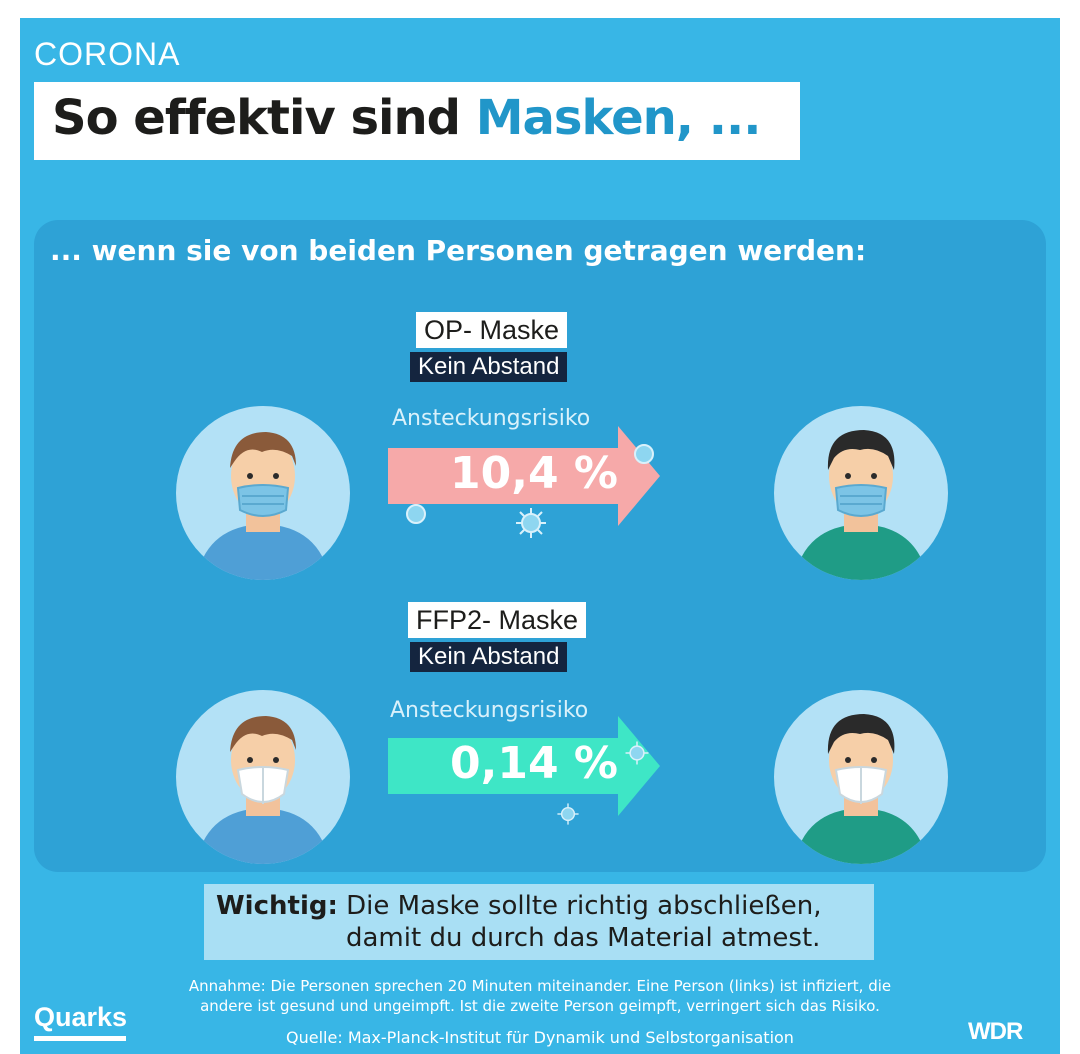 Image resolution: width=1080 pixels, height=1054 pixels. What do you see at coordinates (492, 330) in the screenshot?
I see `mask-type-label-op: OP- Maske` at bounding box center [492, 330].